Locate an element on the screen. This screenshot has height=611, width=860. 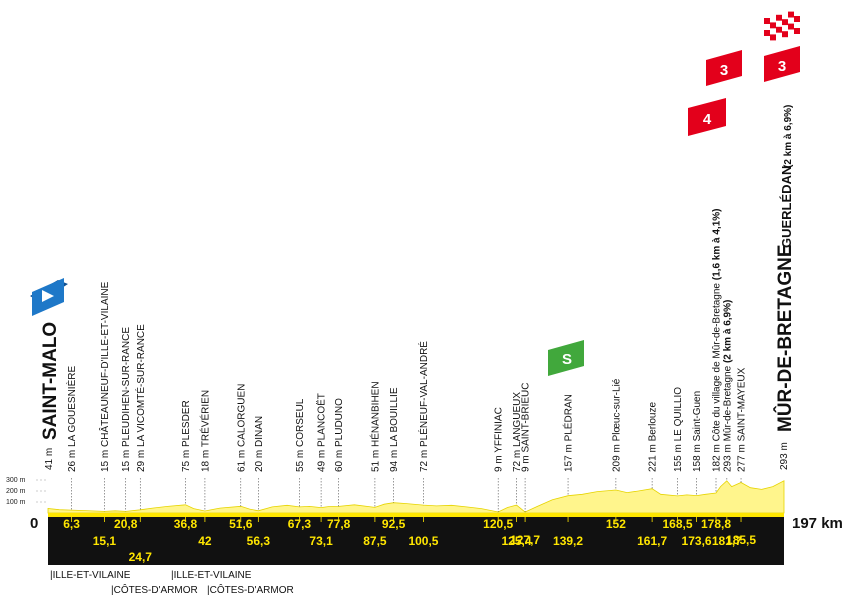
km-label: 6,3 is located at coordinates (71, 524).